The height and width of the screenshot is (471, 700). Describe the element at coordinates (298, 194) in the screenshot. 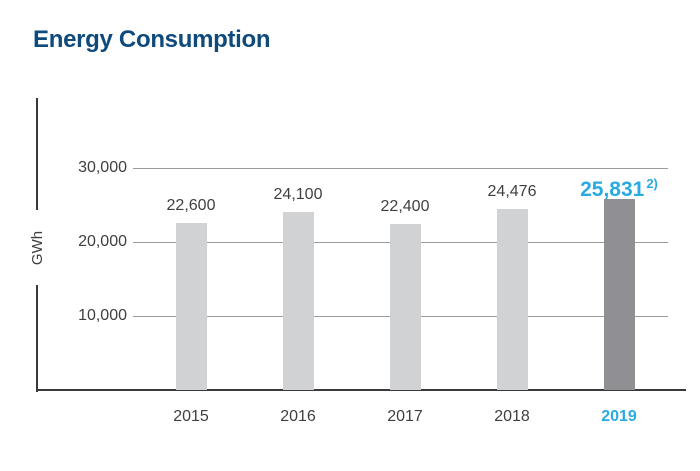

I see `bar-value-label: 24,100` at that location.